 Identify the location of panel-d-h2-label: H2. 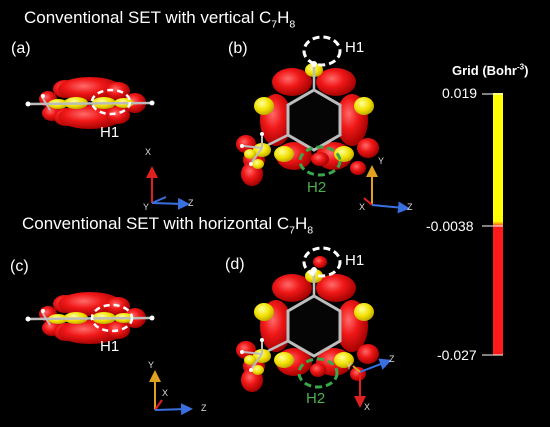
(316, 398).